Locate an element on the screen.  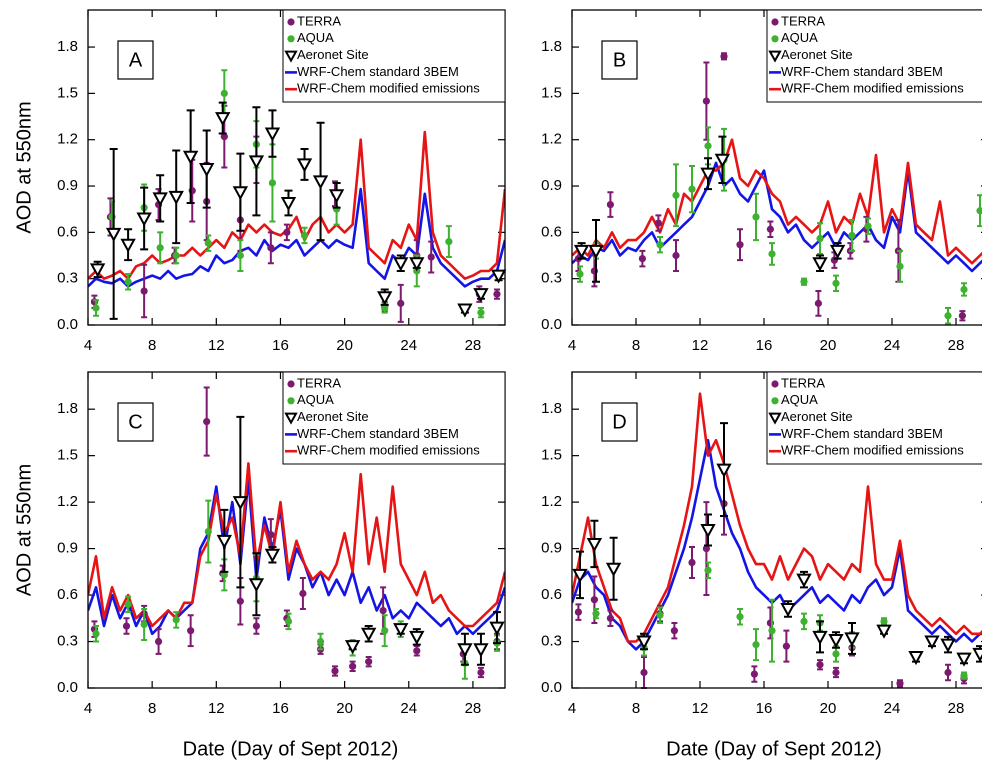
x-tick-label: 24 is located at coordinates (408, 708).